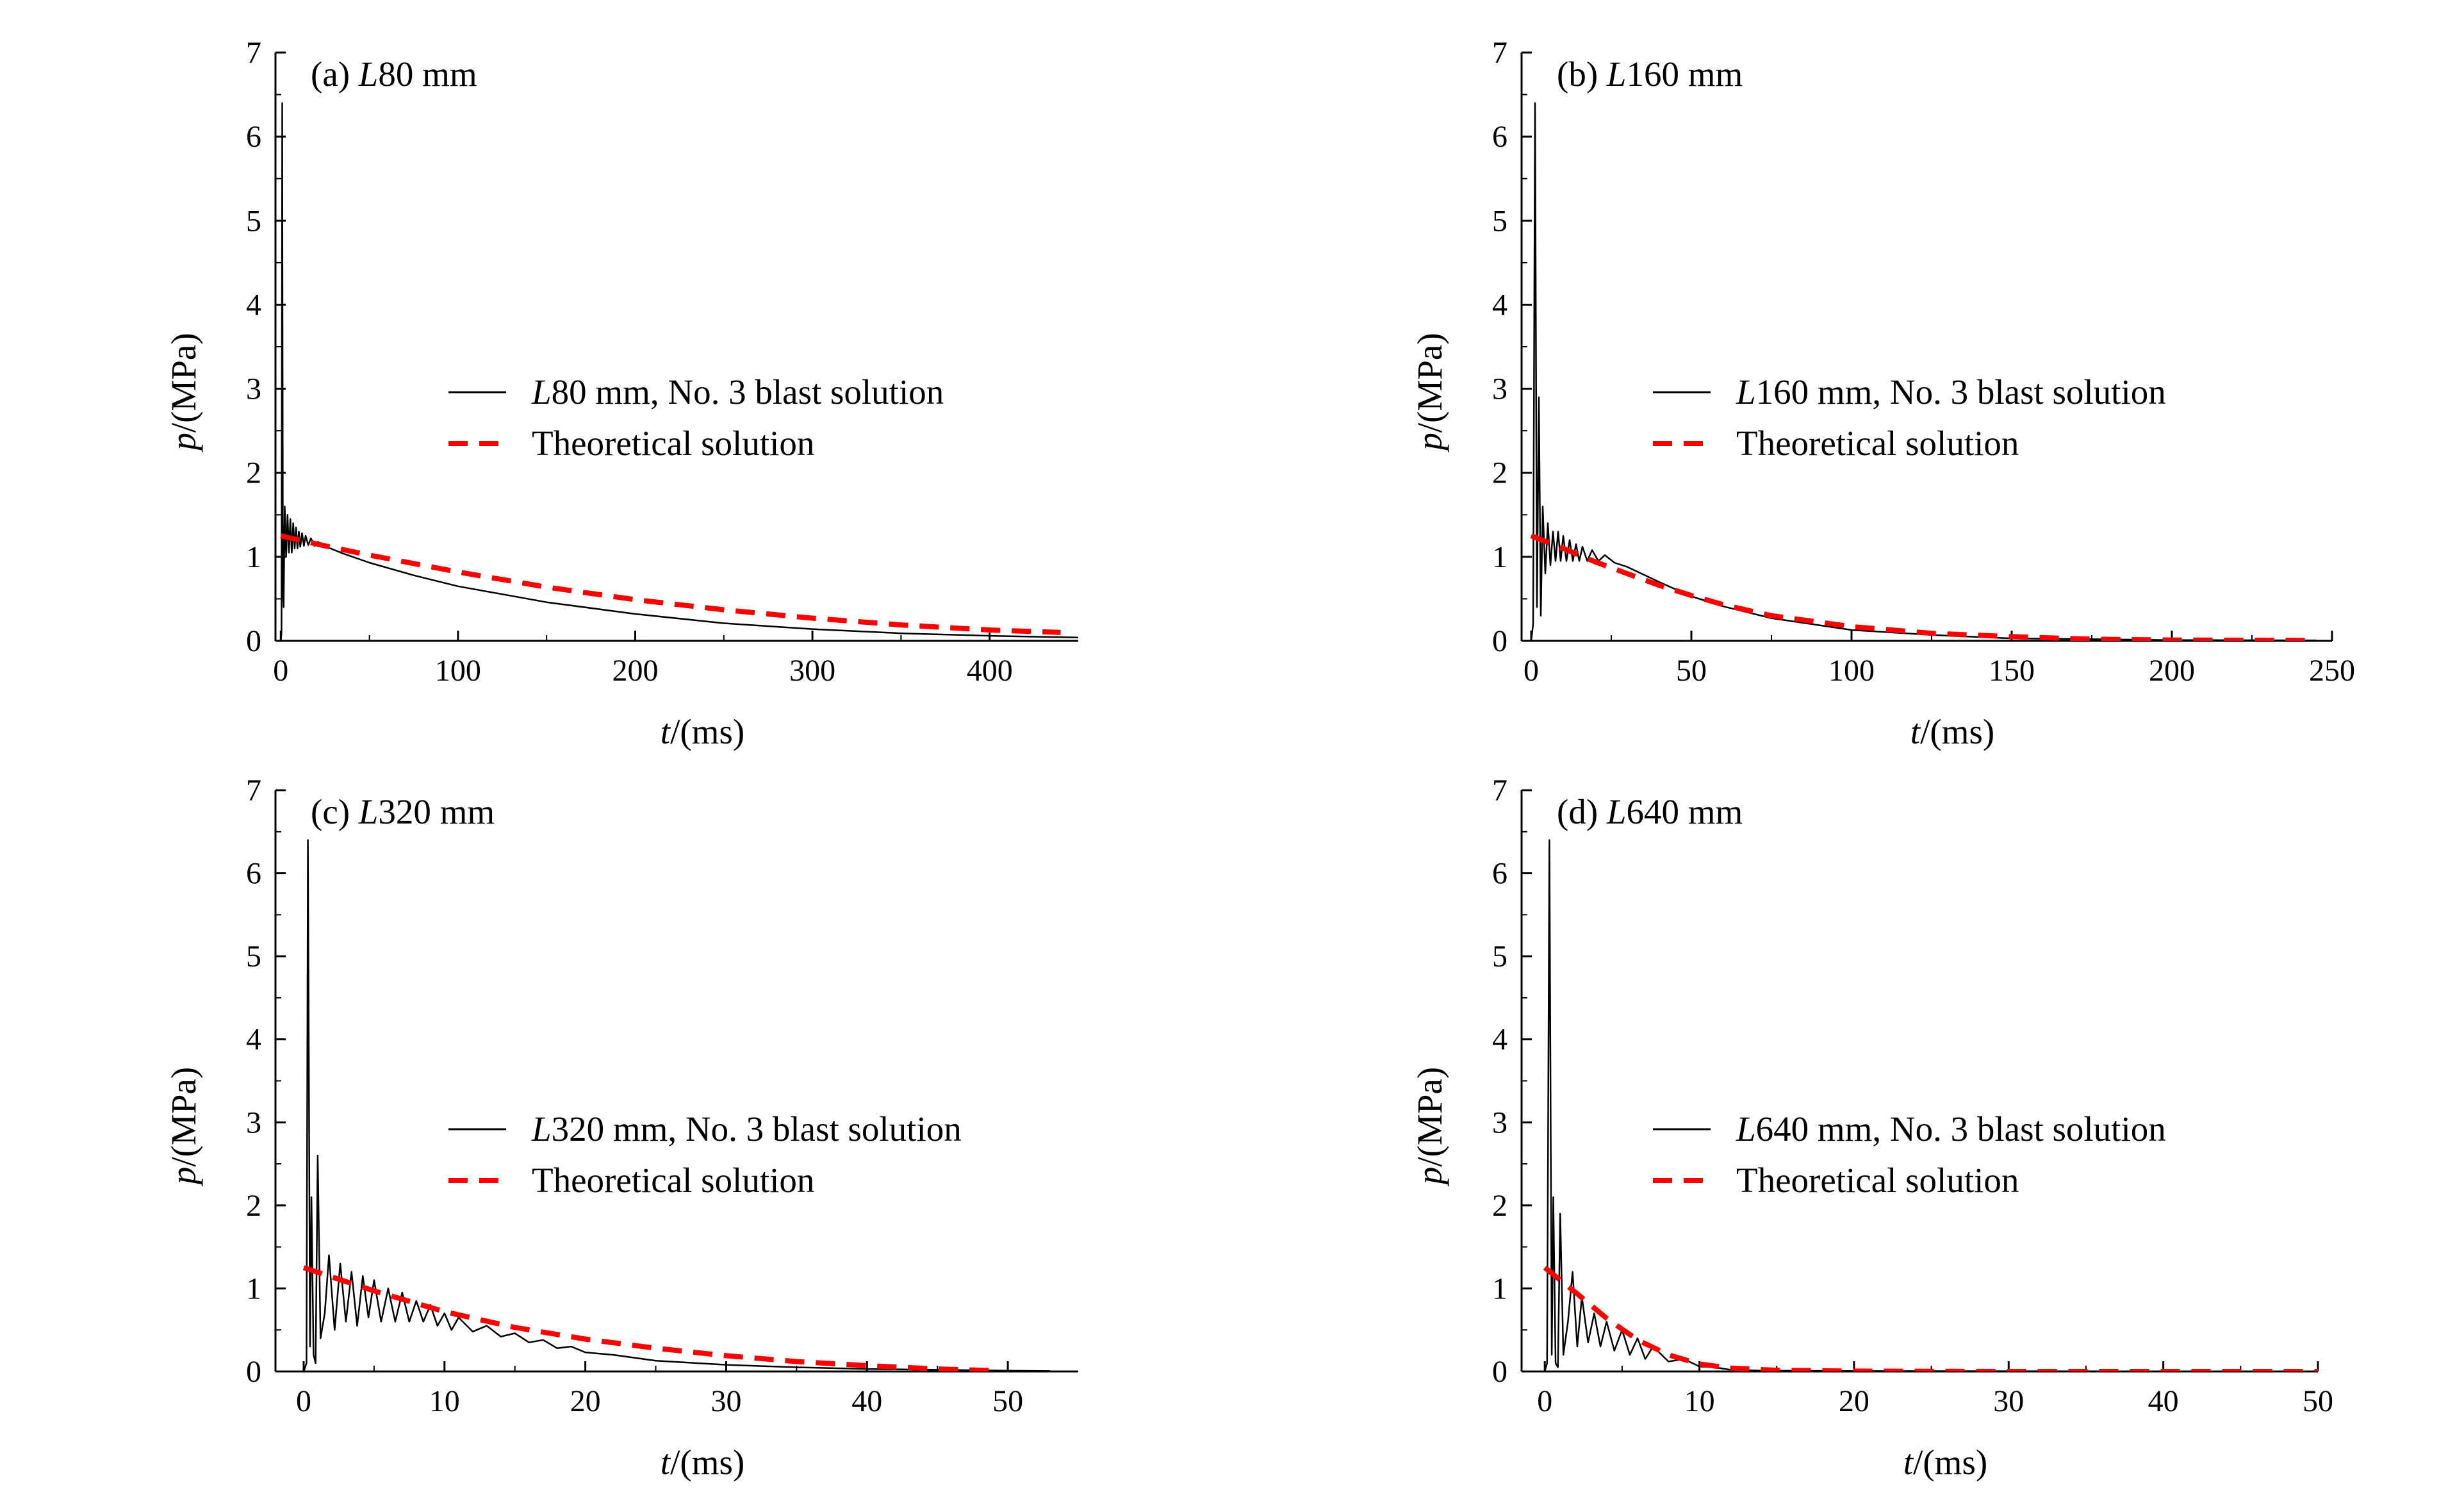  What do you see at coordinates (253, 1372) in the screenshot?
I see `panel-c-ytick-label: 0` at bounding box center [253, 1372].